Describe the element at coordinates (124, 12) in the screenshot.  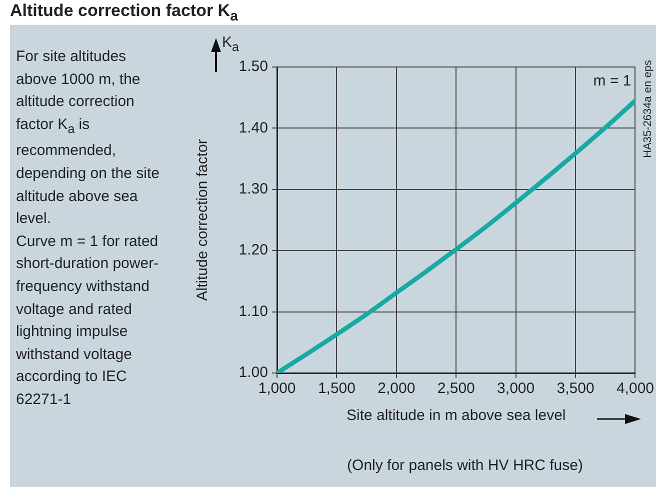
I see `text: Altitude correction factor K$_{a}$` at that location.